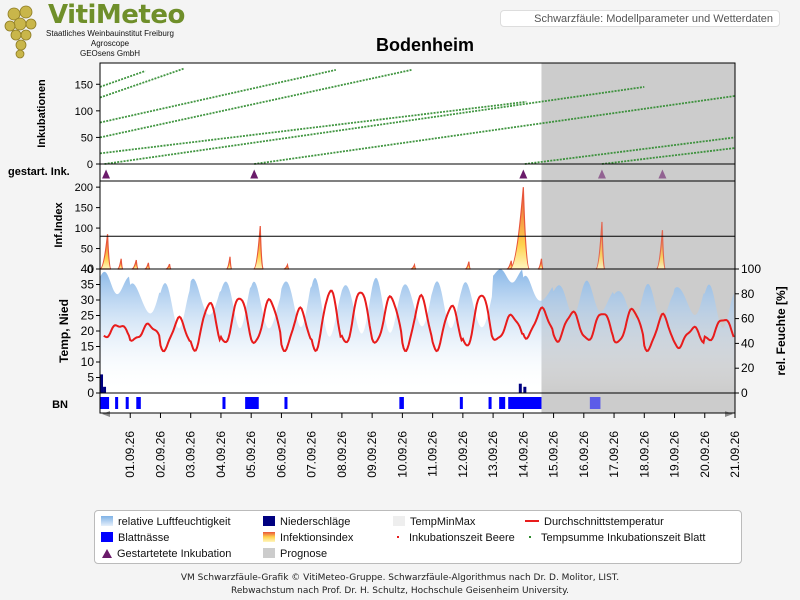  I want to click on incubation-ytick-label: 50, so click(87, 138).